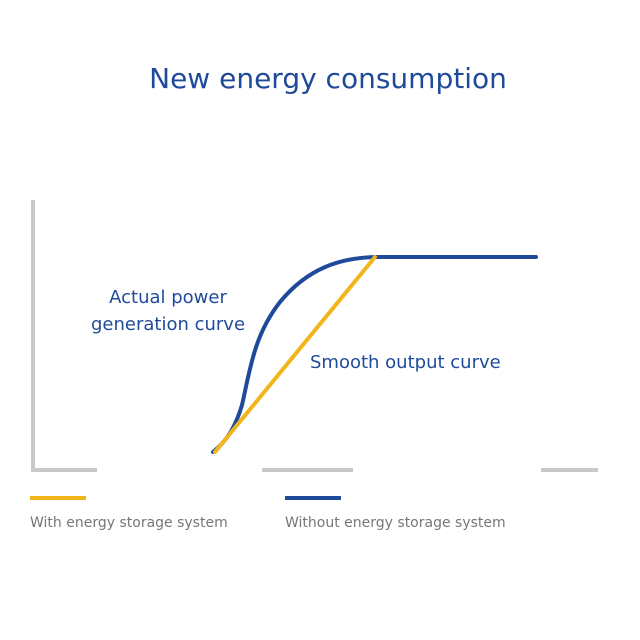 The width and height of the screenshot is (640, 640). What do you see at coordinates (129, 523) in the screenshot?
I see `legend-label: With energy storage system` at bounding box center [129, 523].